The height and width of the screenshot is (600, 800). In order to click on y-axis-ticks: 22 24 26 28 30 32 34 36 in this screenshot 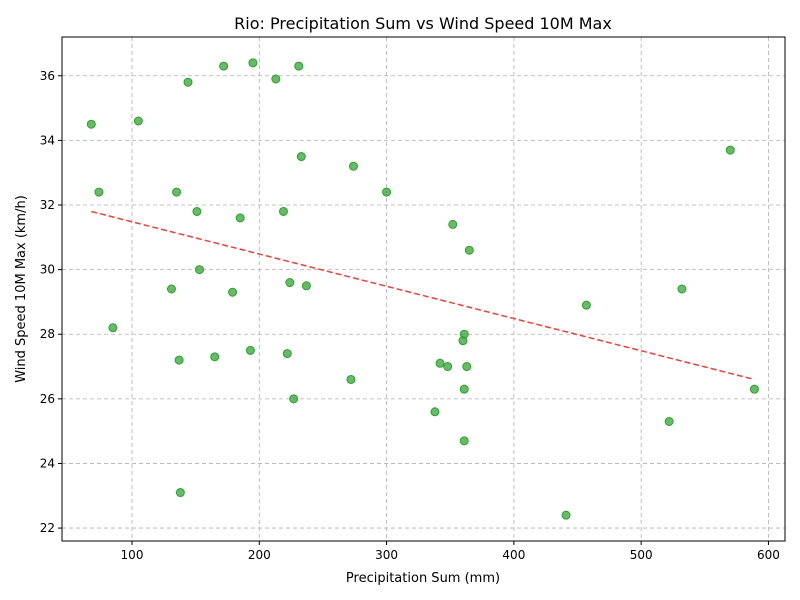, I will do `click(51, 302)`.